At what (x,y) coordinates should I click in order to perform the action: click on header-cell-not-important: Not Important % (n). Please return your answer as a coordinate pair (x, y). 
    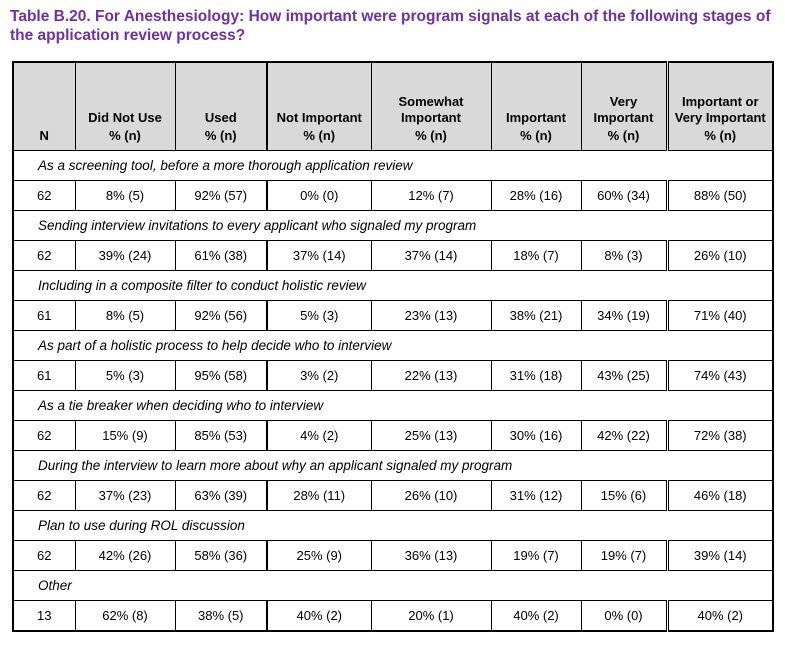
    Looking at the image, I should click on (319, 106).